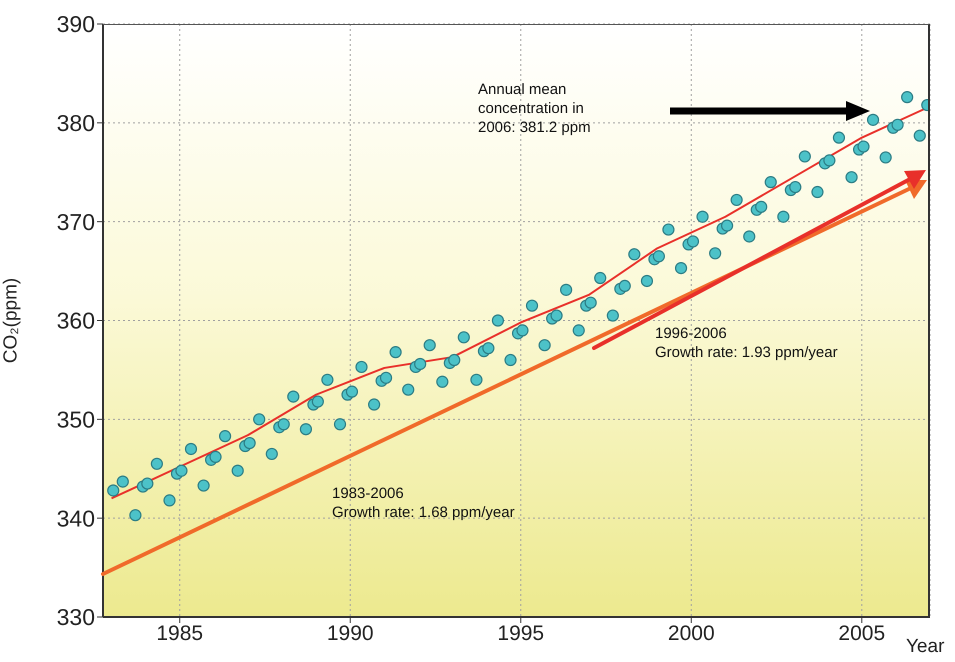 The height and width of the screenshot is (662, 955). What do you see at coordinates (534, 108) in the screenshot?
I see `annotation: Annual mean concentration in 2006: 381.2 ppm` at bounding box center [534, 108].